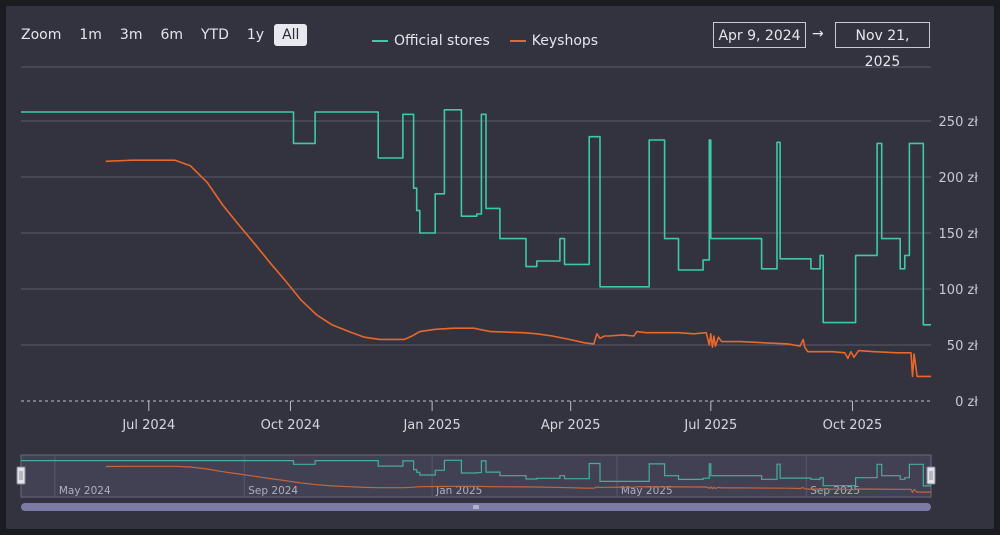 This screenshot has height=535, width=1000. I want to click on x-tick-label: Jul 2024, so click(148, 425).